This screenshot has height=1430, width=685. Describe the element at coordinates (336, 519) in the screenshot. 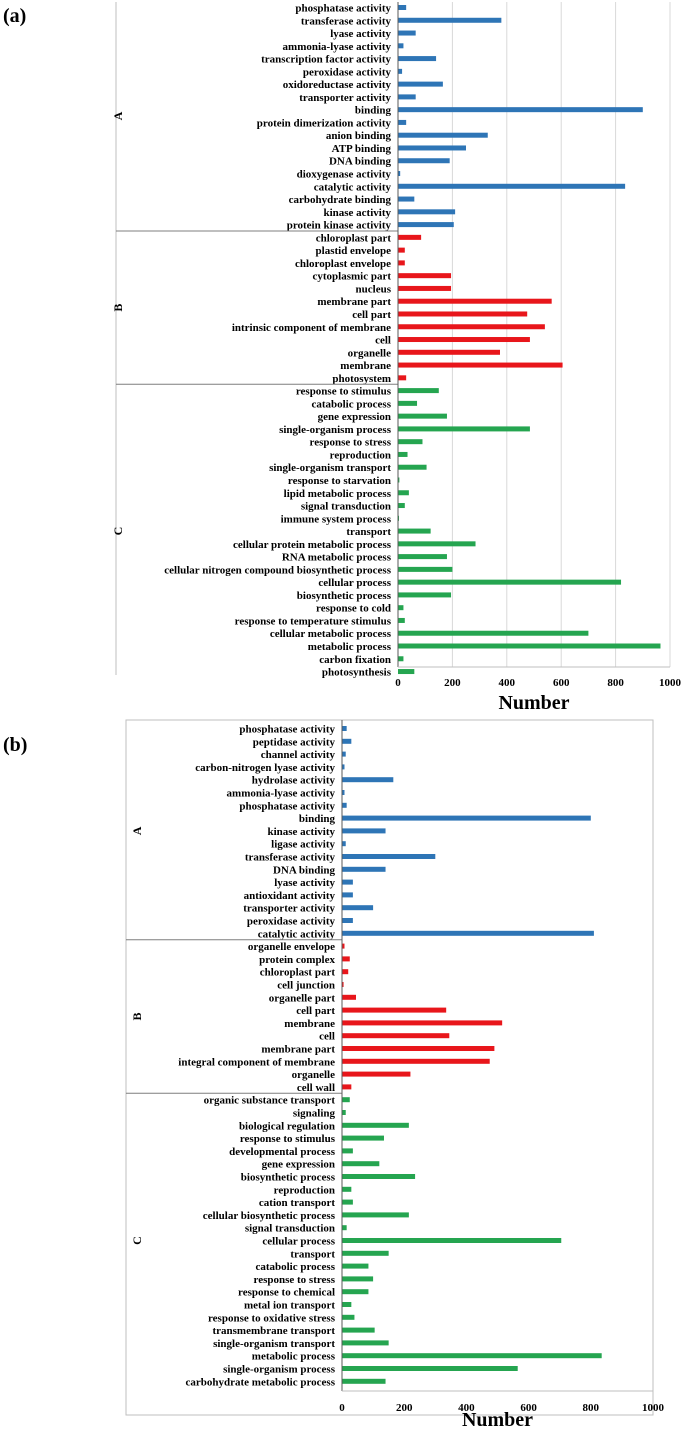

I see `category-label: immune system process` at that location.